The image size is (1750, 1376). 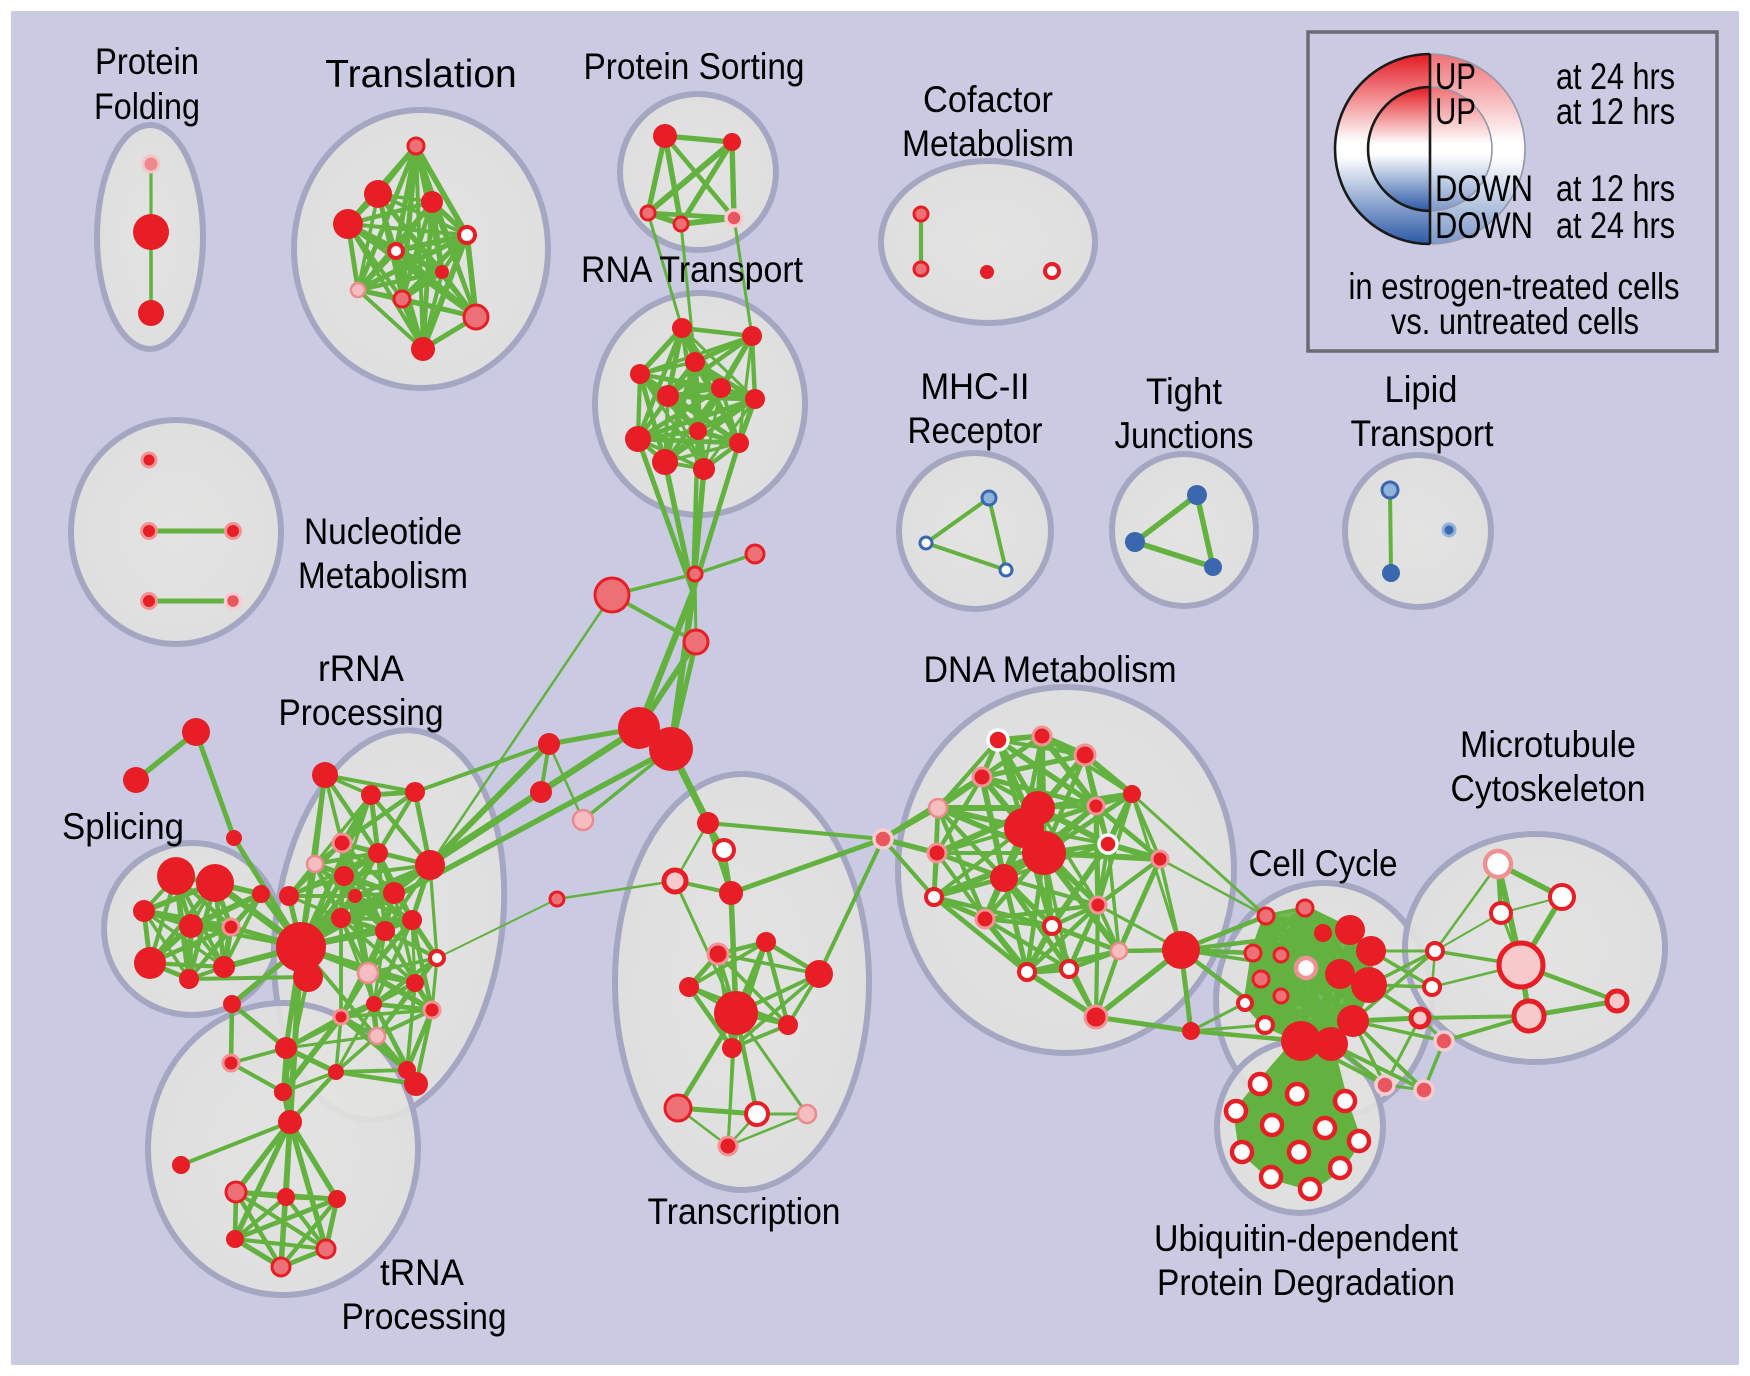 I want to click on svg-text: Protein Sorting, so click(x=694, y=66).